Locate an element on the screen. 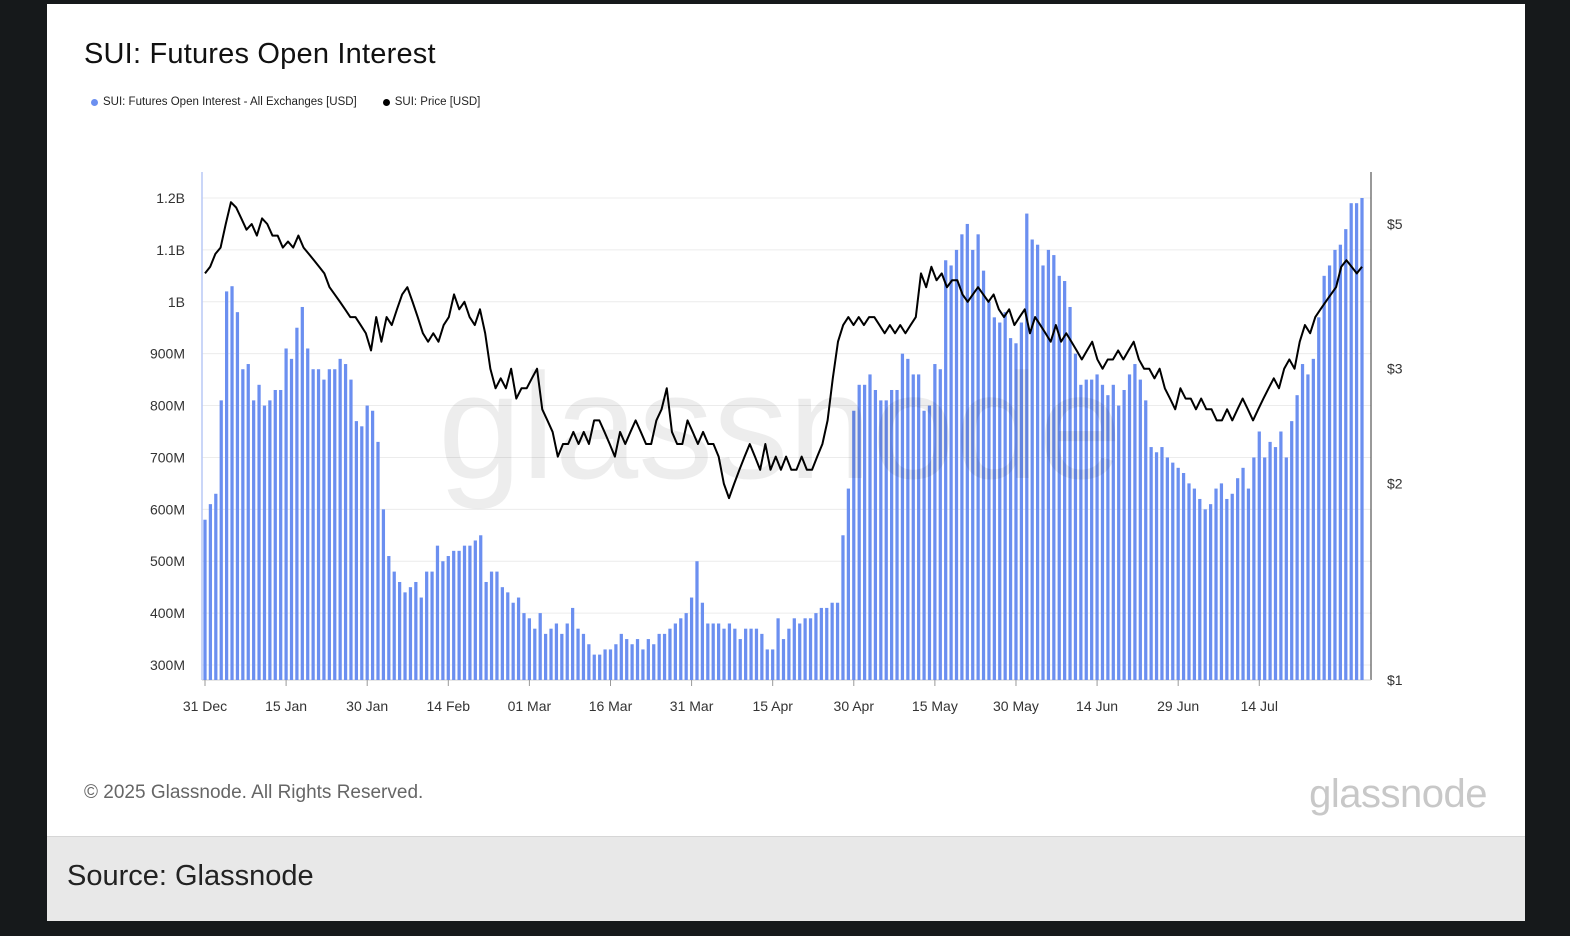  legend-item-price: SUI: Price [USD] is located at coordinates (431, 102).